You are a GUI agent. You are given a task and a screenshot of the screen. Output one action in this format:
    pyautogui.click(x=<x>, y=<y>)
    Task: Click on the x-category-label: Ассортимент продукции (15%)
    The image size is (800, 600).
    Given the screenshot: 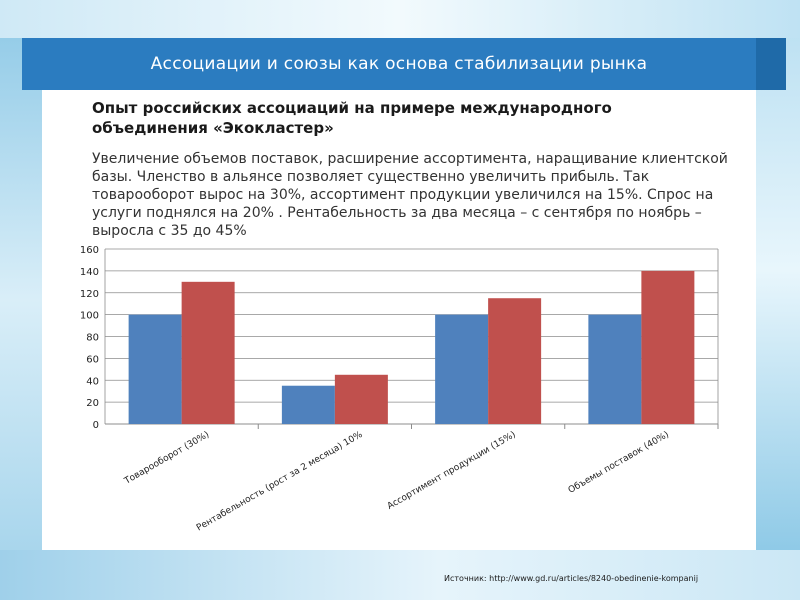 What is the action you would take?
    pyautogui.click(x=452, y=471)
    